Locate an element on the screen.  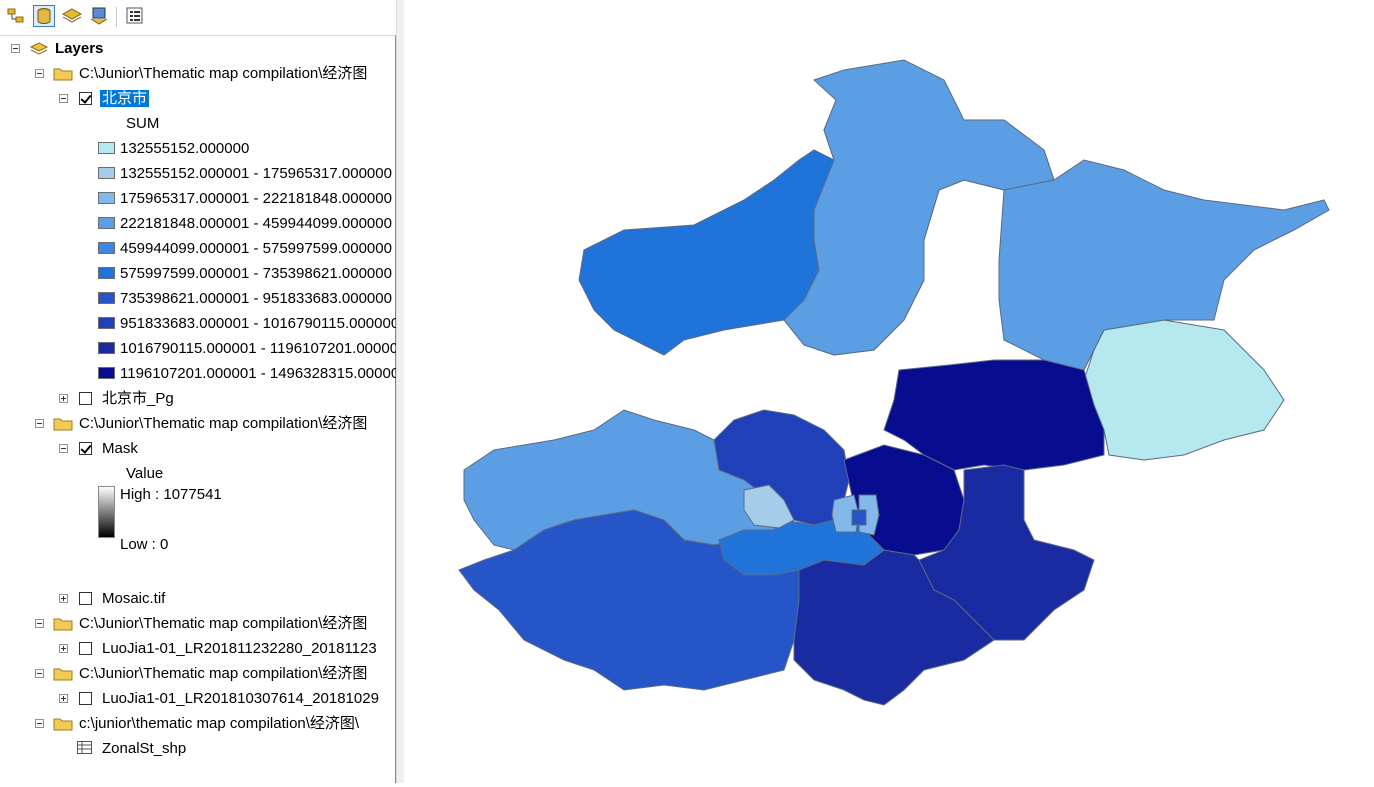
district-shijingshan is located at coordinates (769, 506).